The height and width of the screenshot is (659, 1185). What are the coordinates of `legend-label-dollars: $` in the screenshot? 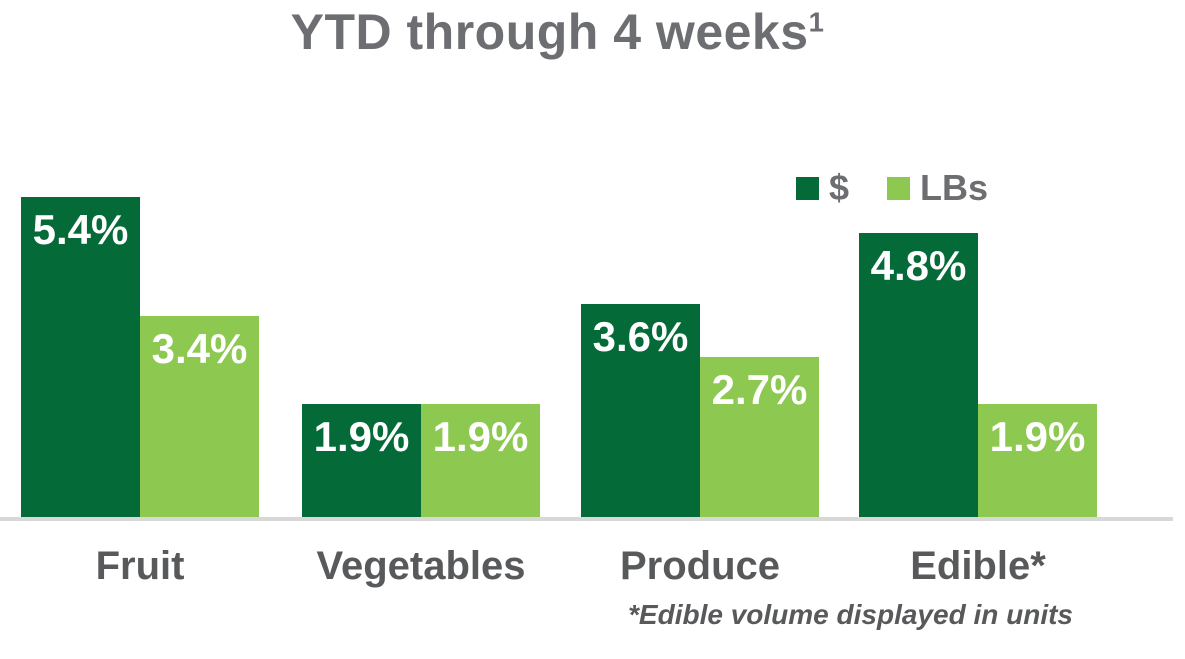 It's located at (839, 187).